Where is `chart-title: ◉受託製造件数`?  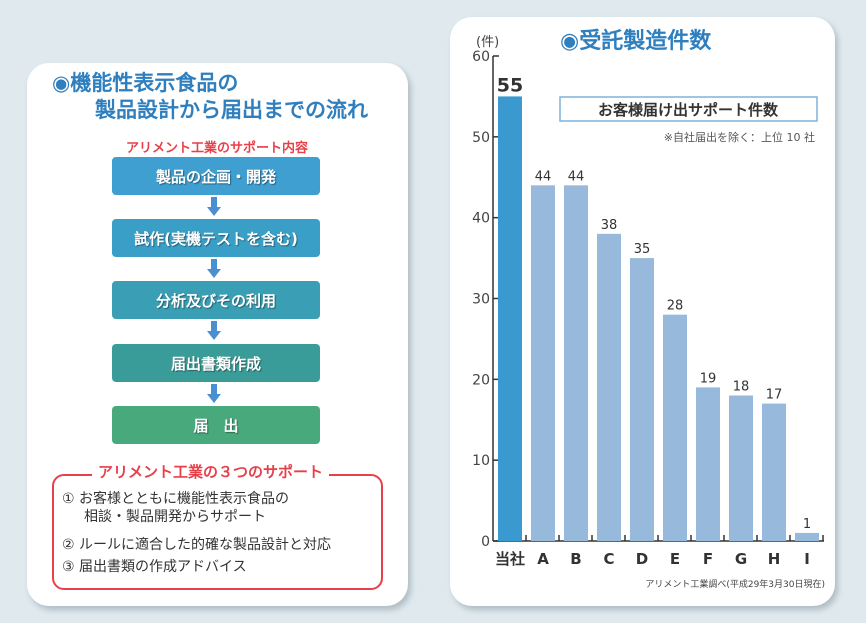 chart-title: ◉受託製造件数 is located at coordinates (636, 41).